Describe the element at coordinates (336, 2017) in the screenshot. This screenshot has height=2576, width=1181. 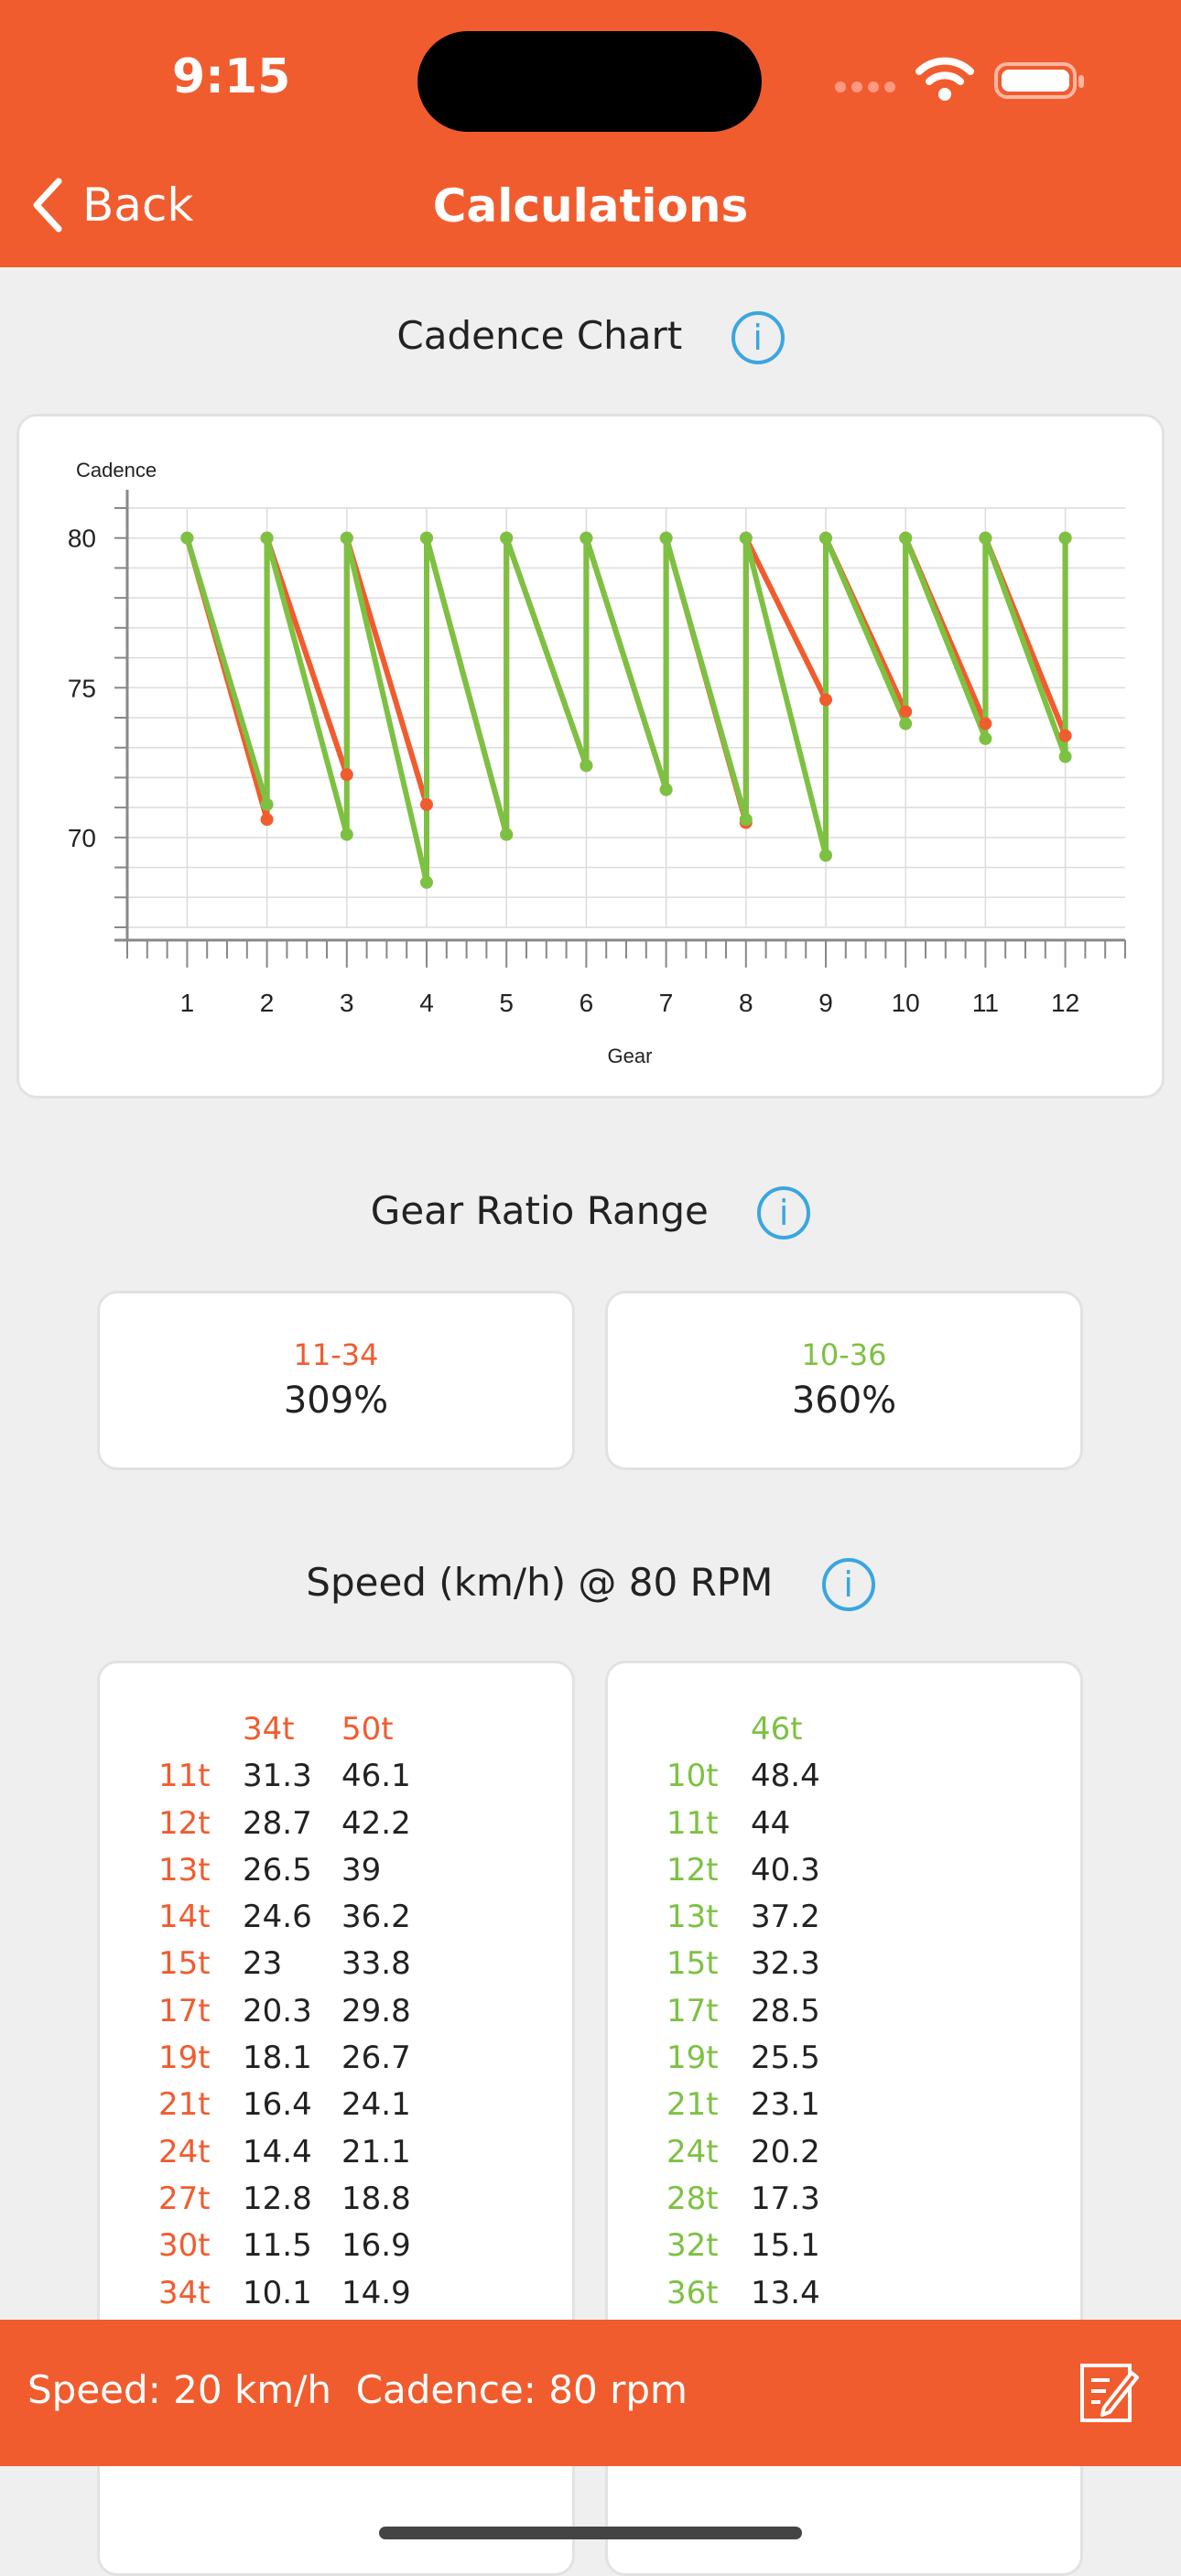
I see `speed-table-row: 17t 20.3 29.8` at that location.